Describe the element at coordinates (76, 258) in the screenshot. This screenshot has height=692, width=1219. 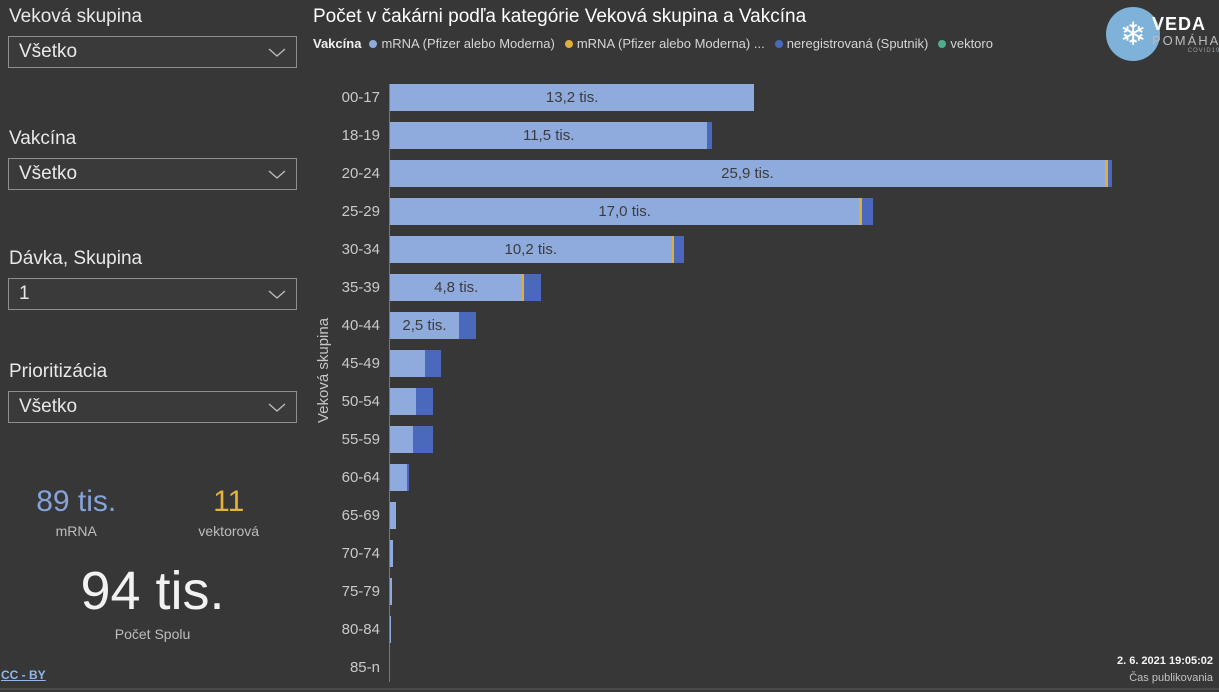
I see `filter-label-dose-group: Dávka, Skupina` at that location.